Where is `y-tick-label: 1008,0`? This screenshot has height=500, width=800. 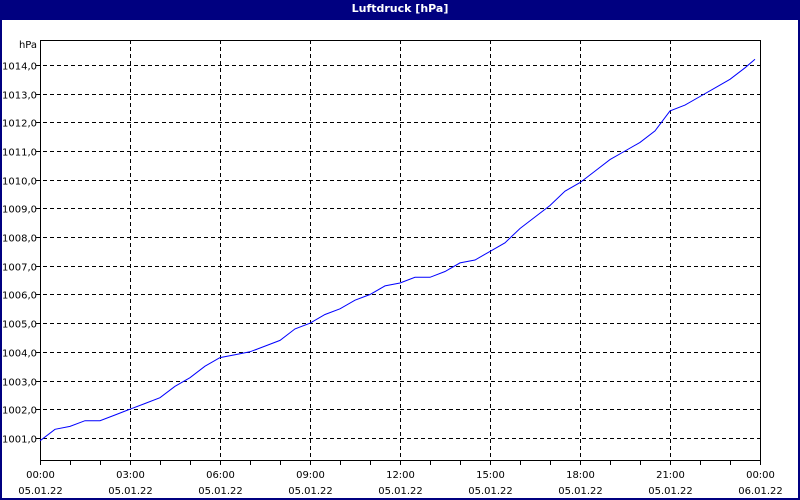 y-tick-label: 1008,0 is located at coordinates (19, 239).